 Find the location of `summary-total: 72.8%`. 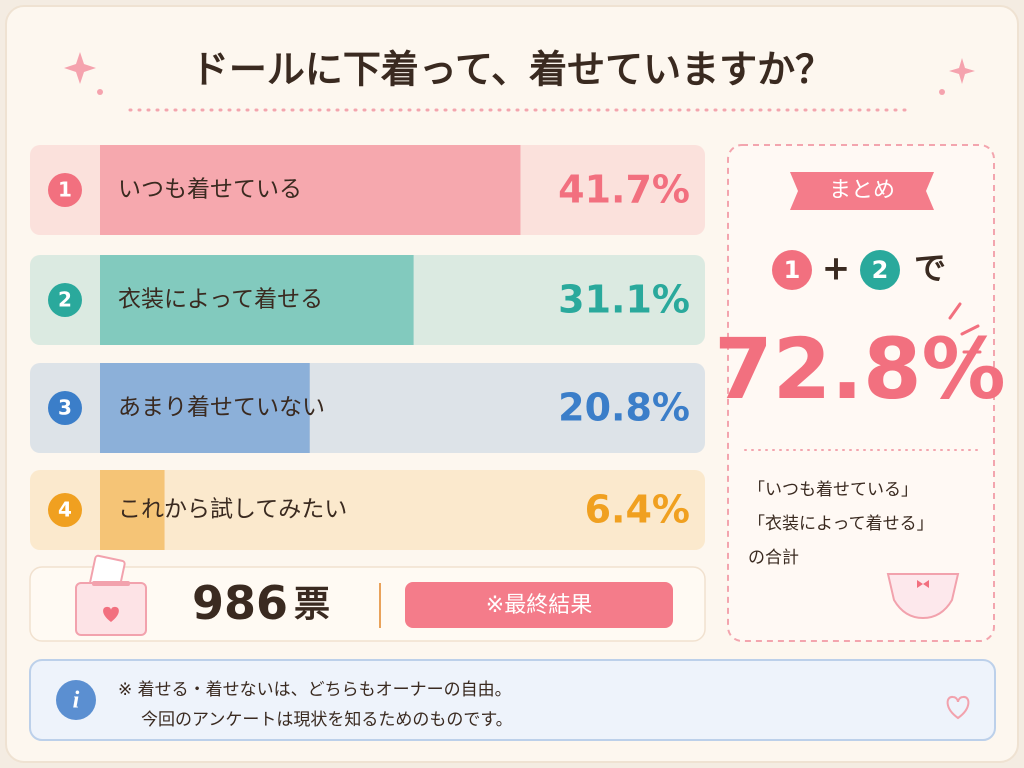

summary-total: 72.8% is located at coordinates (859, 369).